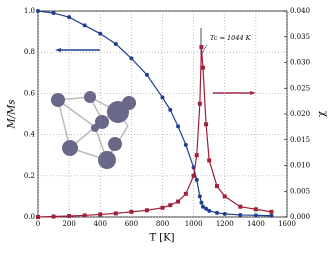  Describe the element at coordinates (300, 191) in the screenshot. I see `y2-tick-label: 0.005` at that location.